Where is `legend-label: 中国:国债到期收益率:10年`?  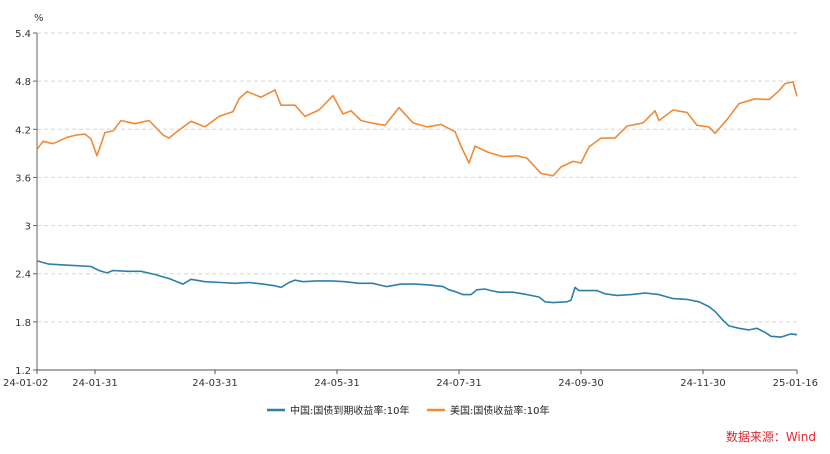 legend-label: 中国:国债到期收益率:10年 is located at coordinates (349, 410).